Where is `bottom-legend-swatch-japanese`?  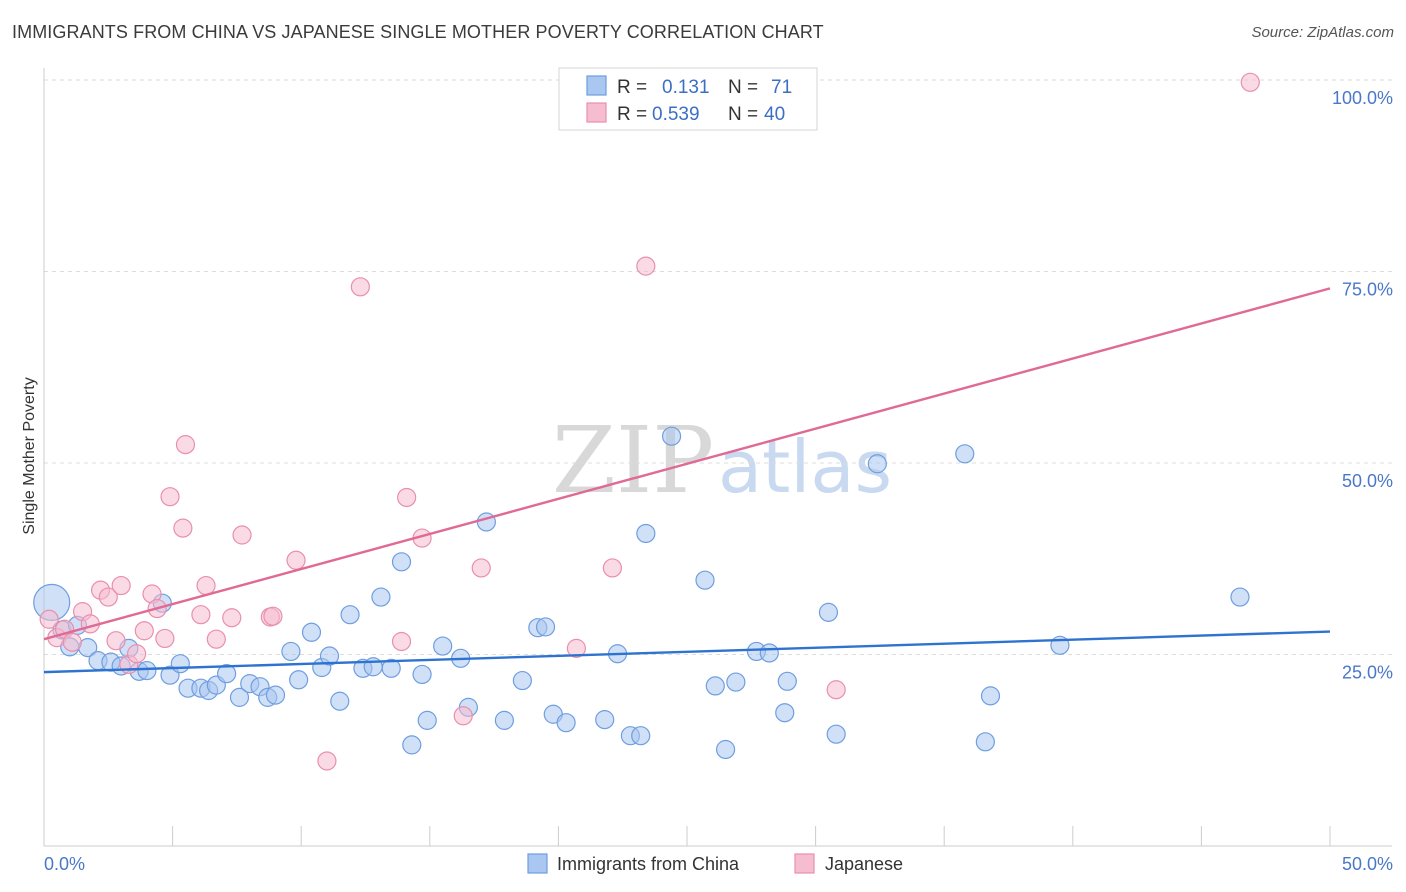
bottom-legend-swatch-japanese is located at coordinates (804, 863).